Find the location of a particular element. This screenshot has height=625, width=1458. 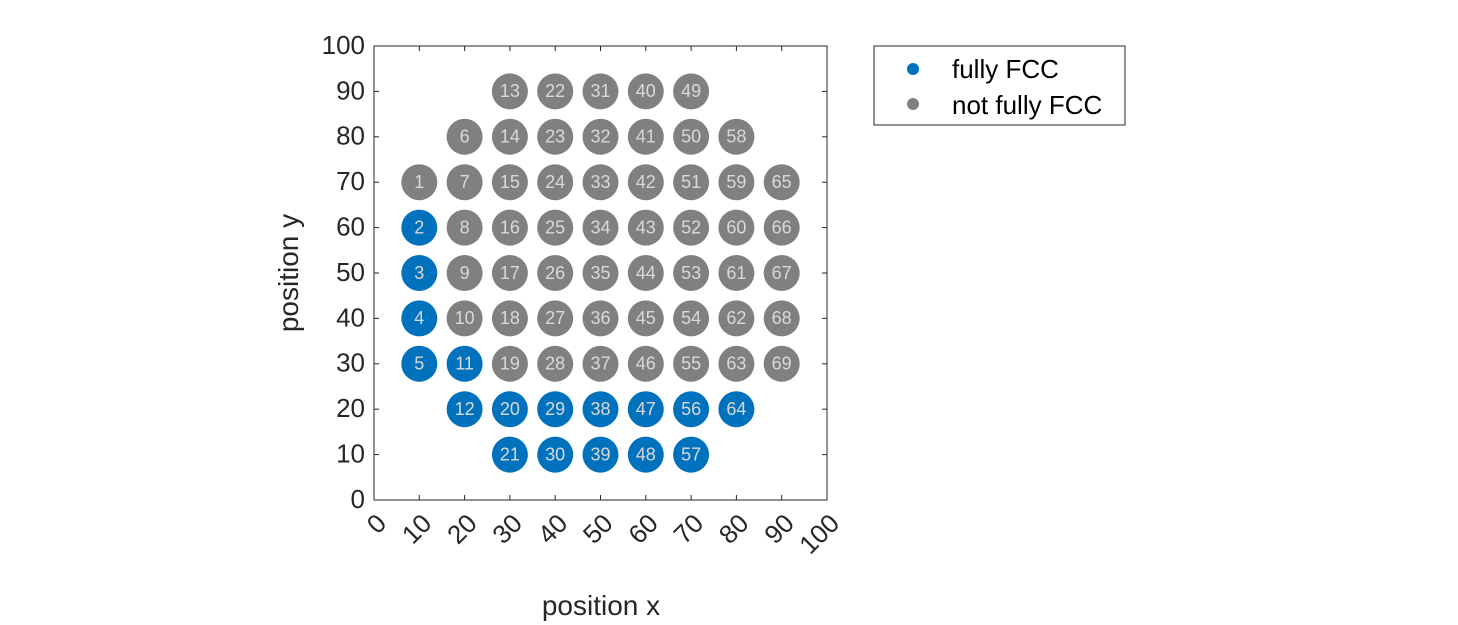

x-axis-title: position x is located at coordinates (601, 605).